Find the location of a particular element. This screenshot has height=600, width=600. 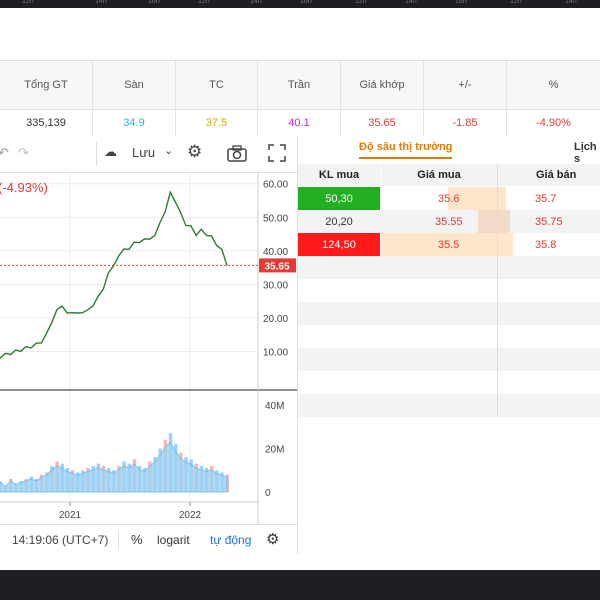

volume-average is located at coordinates (114, 467).